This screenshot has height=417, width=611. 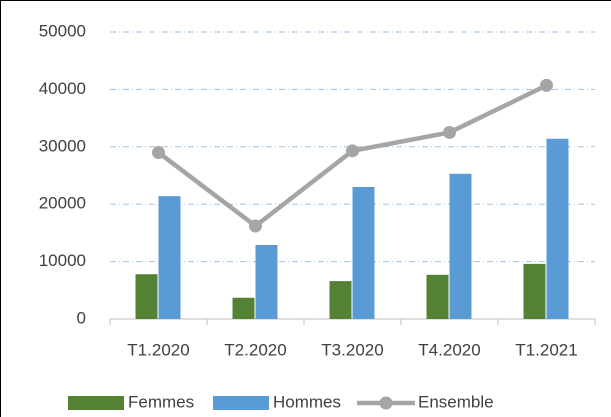 What do you see at coordinates (161, 401) in the screenshot?
I see `legend-label: Femmes` at bounding box center [161, 401].